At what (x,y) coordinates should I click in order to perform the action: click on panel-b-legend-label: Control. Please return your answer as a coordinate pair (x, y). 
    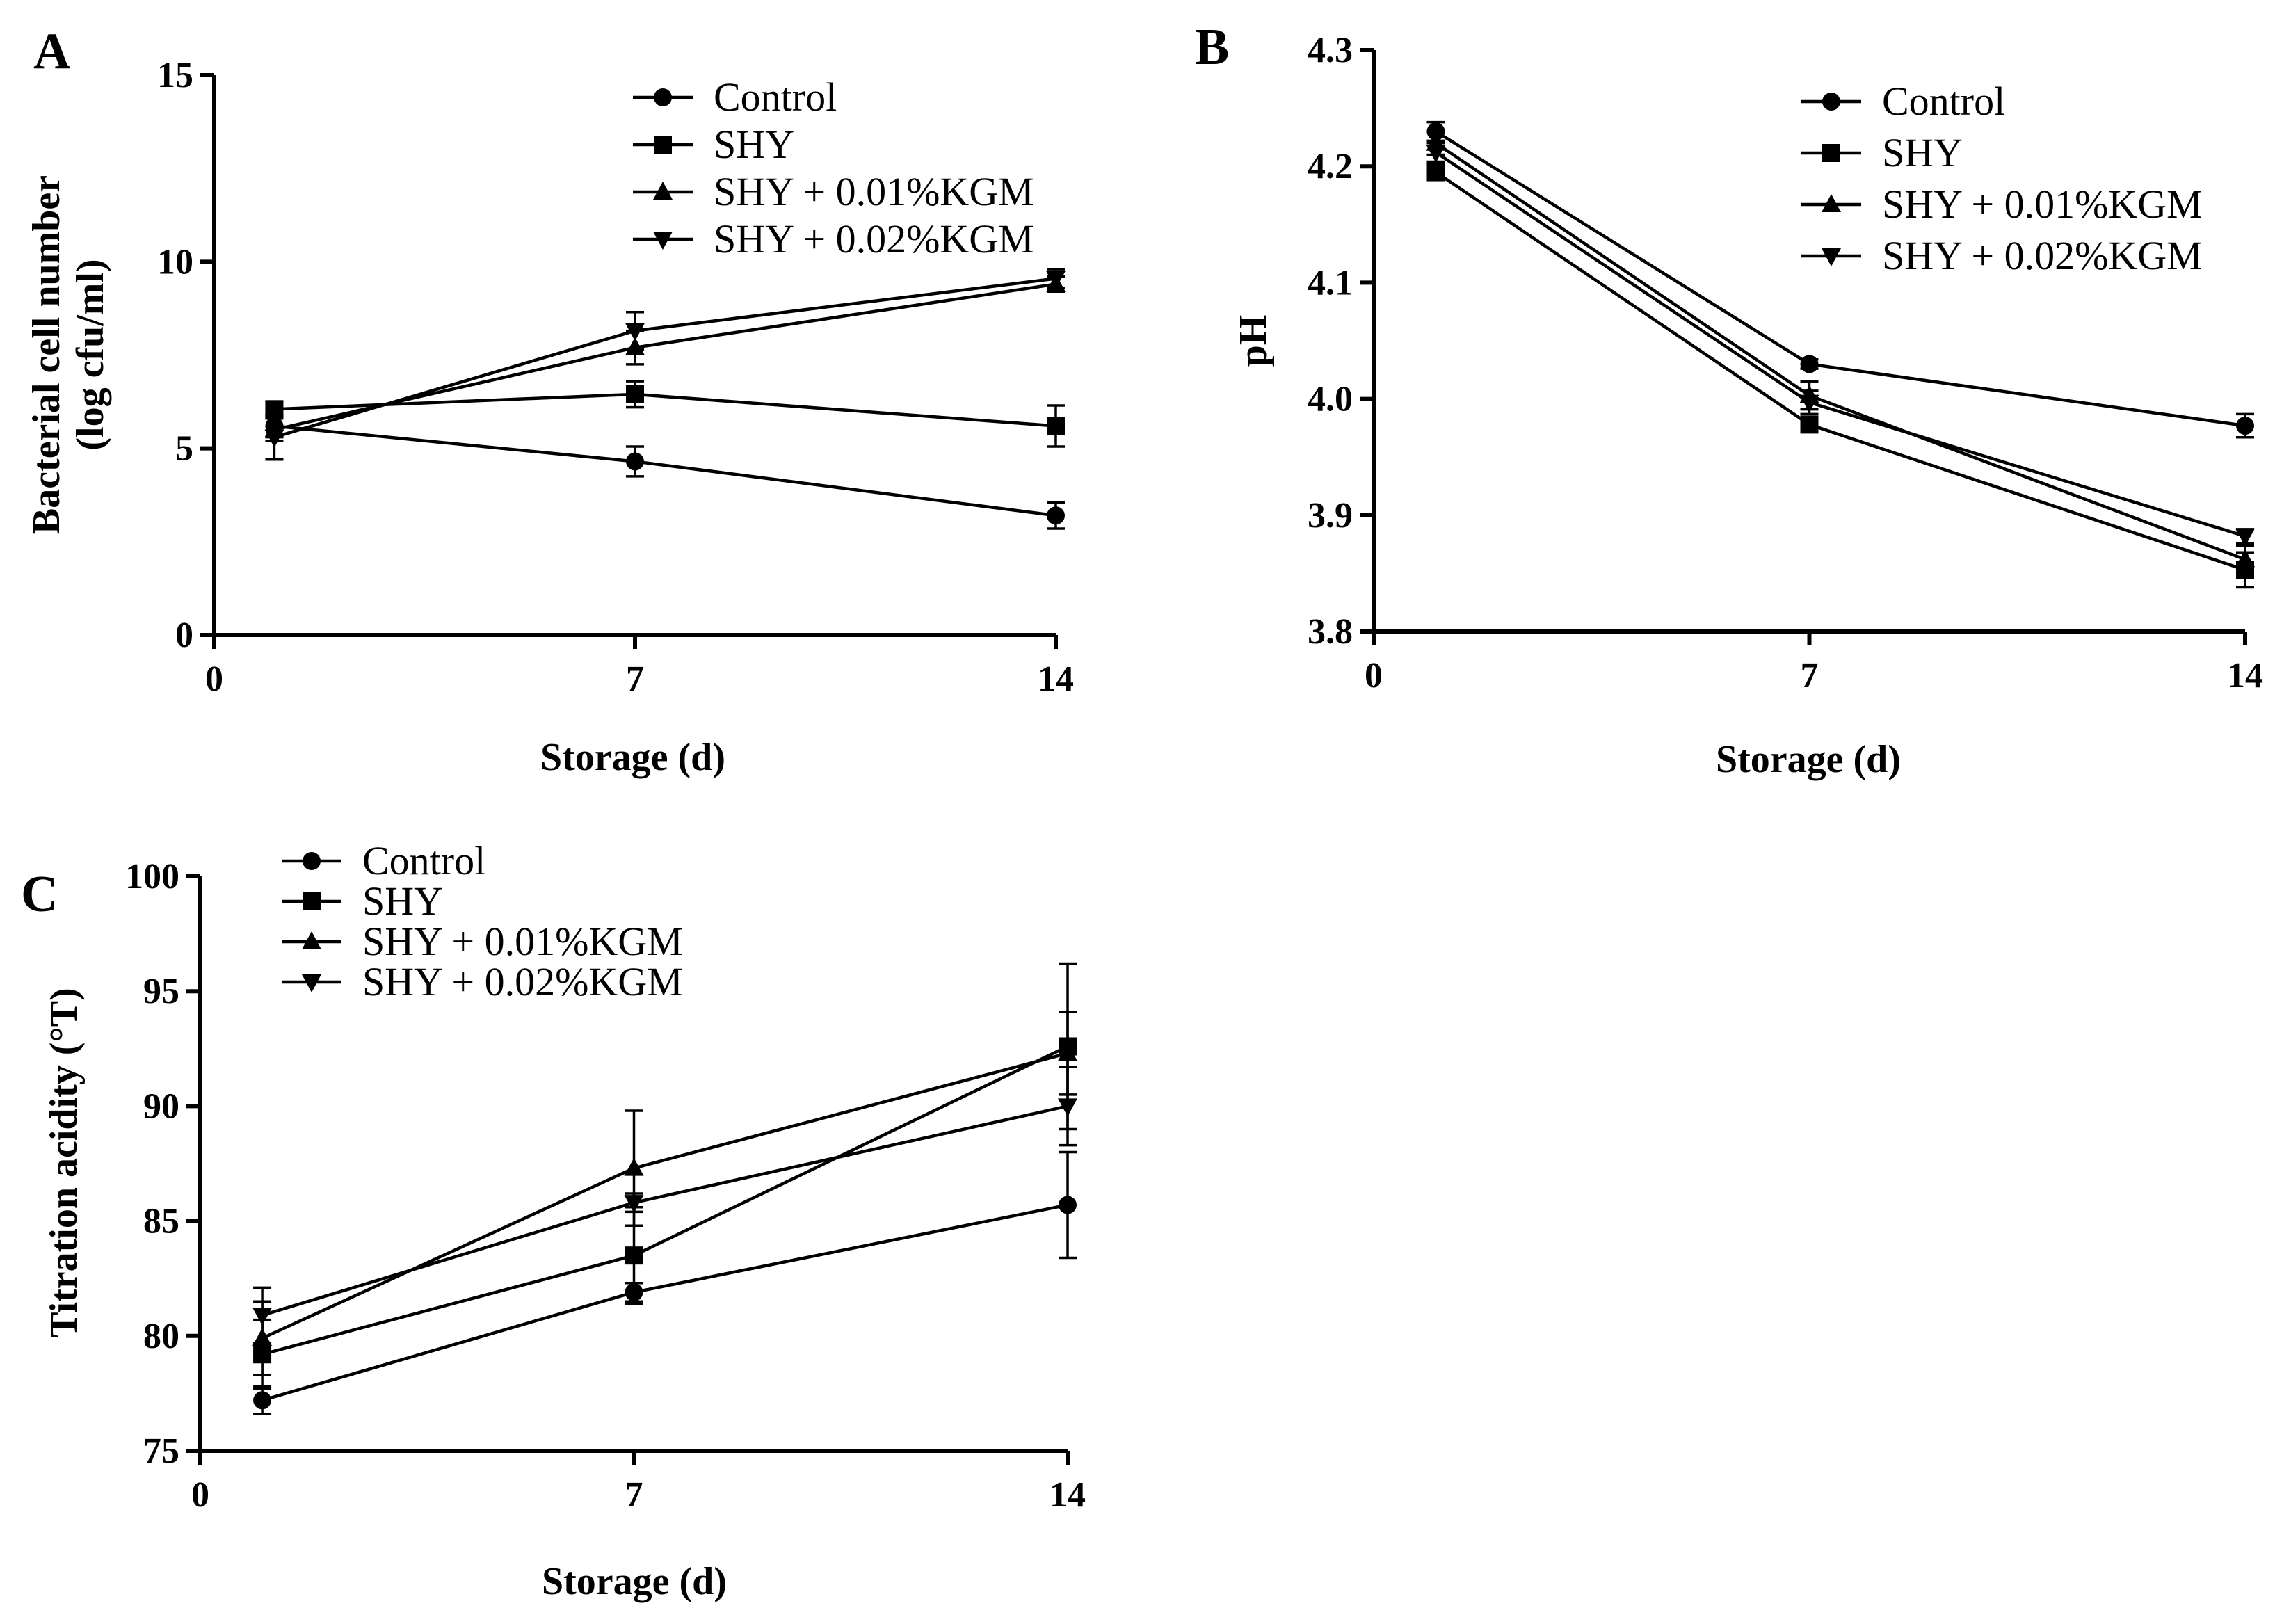
    Looking at the image, I should click on (1943, 101).